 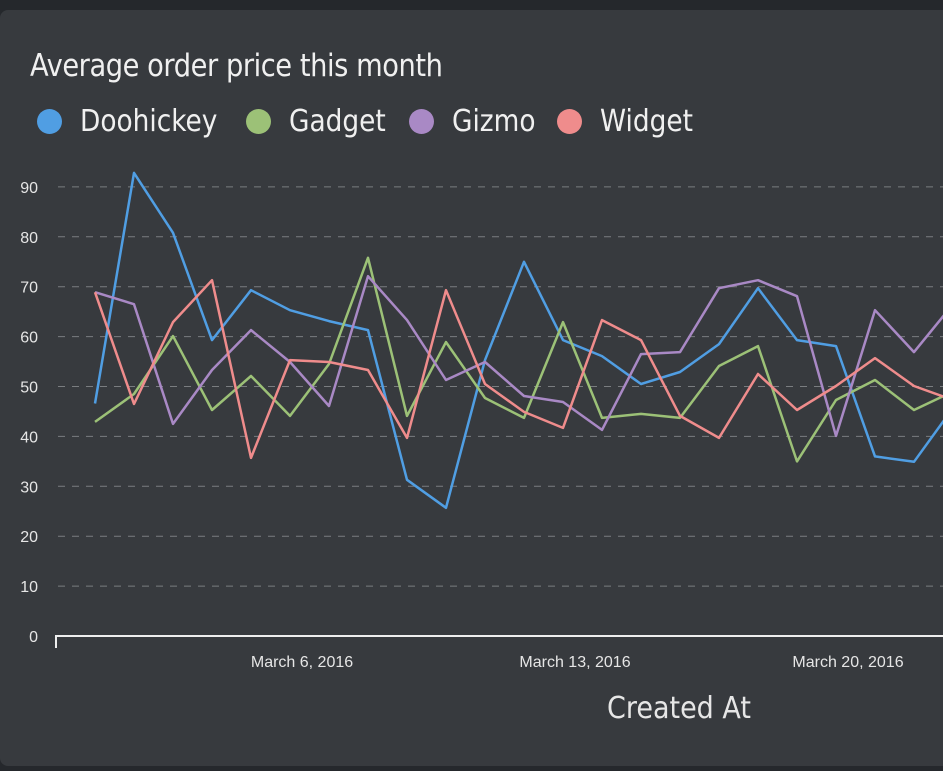 What do you see at coordinates (29, 188) in the screenshot?
I see `y-tick-label: 90` at bounding box center [29, 188].